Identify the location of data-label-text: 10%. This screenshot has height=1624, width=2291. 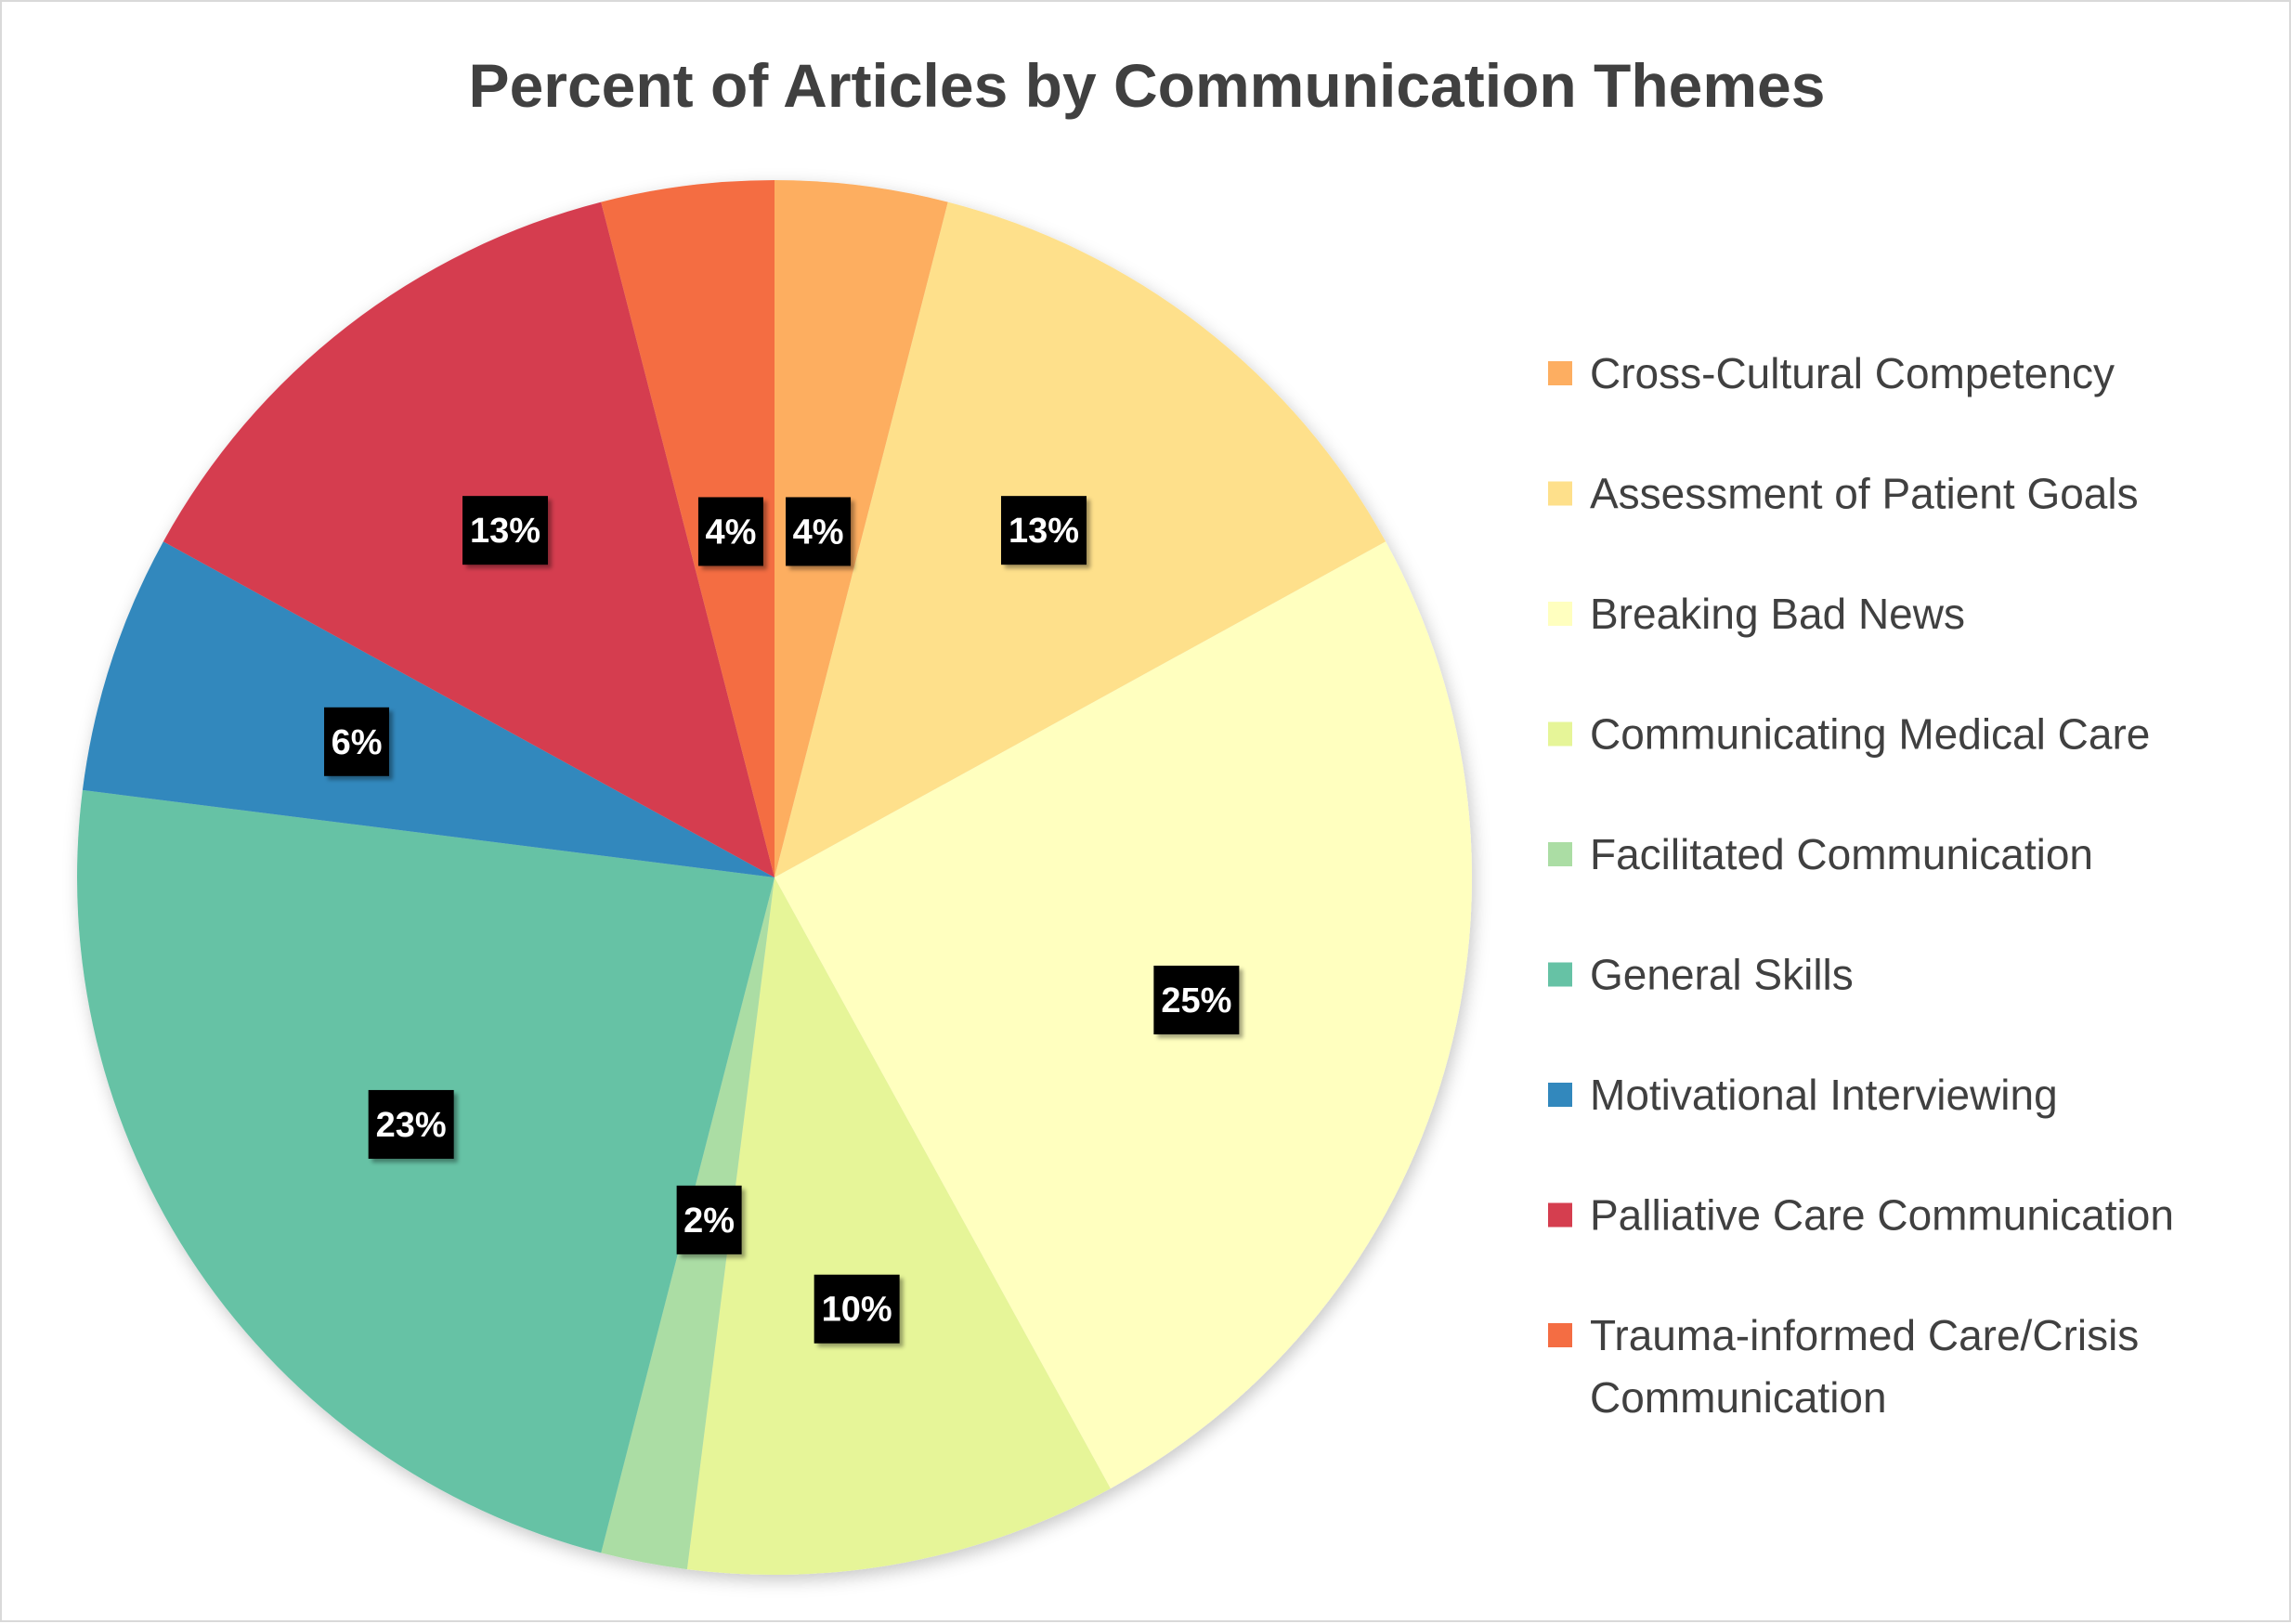
(857, 1310).